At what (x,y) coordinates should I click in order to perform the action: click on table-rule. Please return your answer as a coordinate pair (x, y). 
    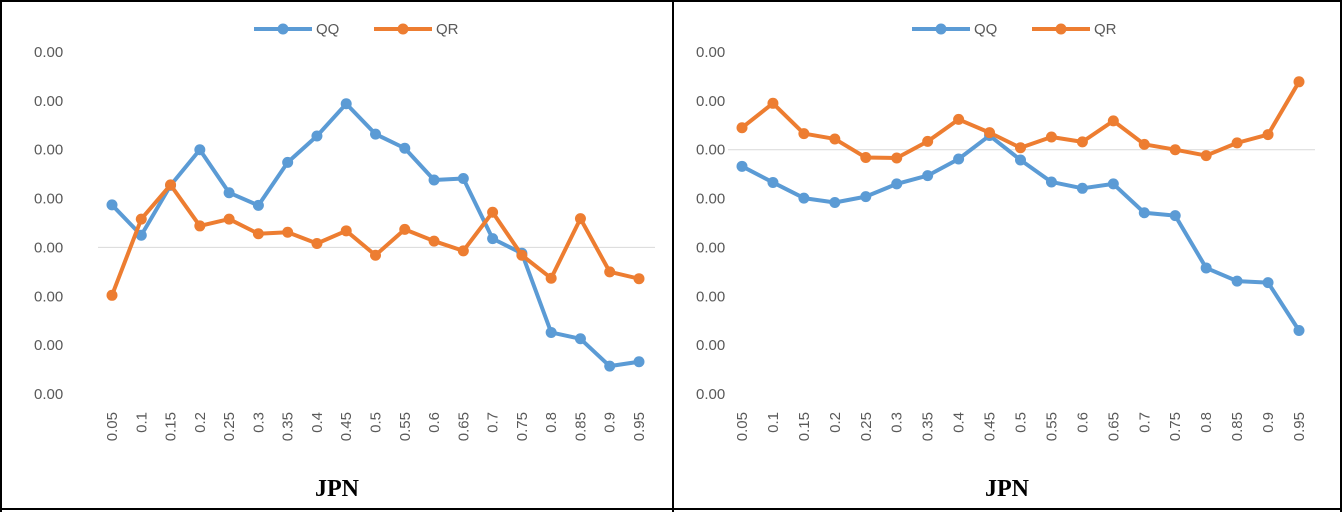
    Looking at the image, I should click on (337, 509).